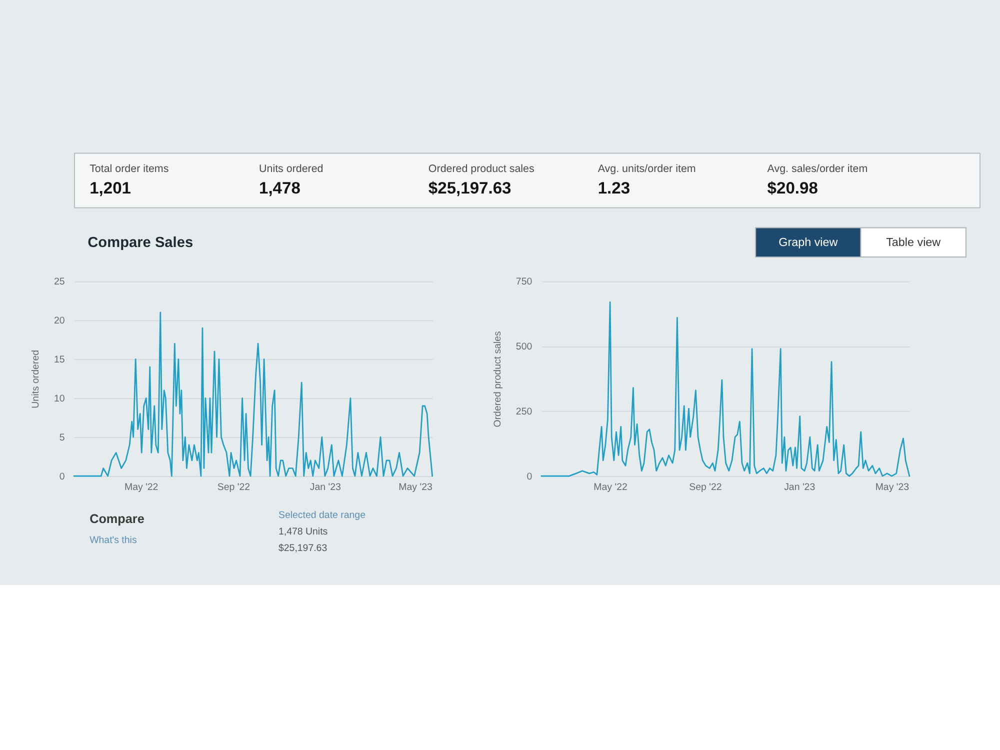 The height and width of the screenshot is (750, 1000). What do you see at coordinates (117, 519) in the screenshot?
I see `text: Compare` at bounding box center [117, 519].